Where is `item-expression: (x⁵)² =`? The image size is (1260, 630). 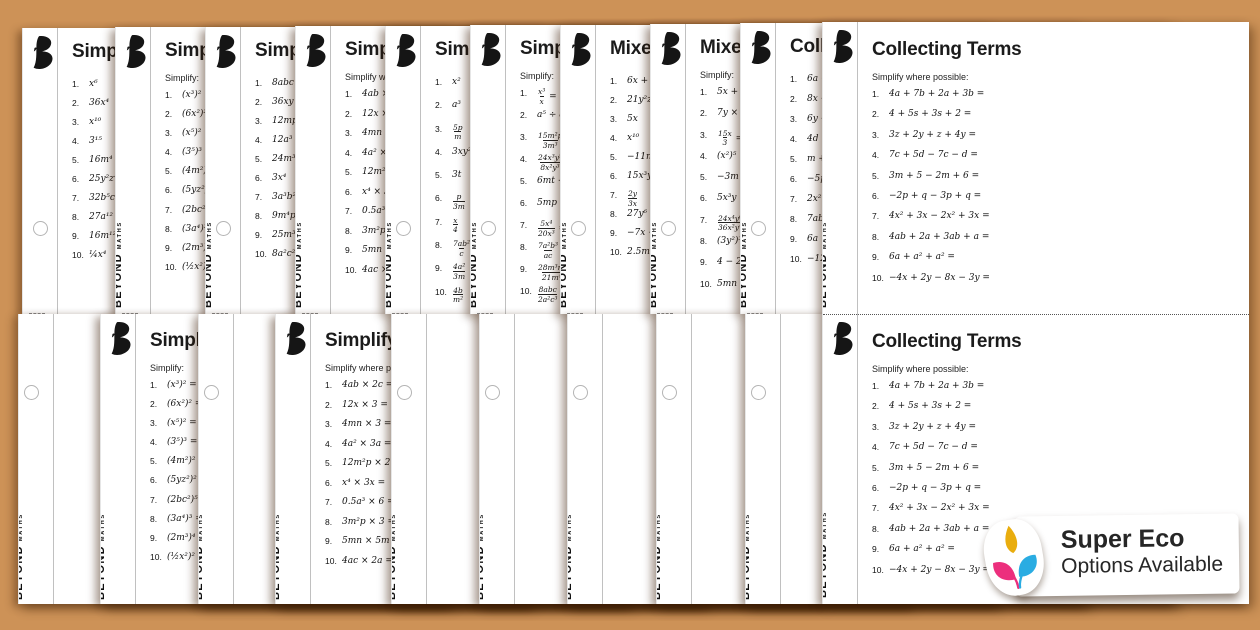
item-expression: (x⁵)² = is located at coordinates (197, 133).